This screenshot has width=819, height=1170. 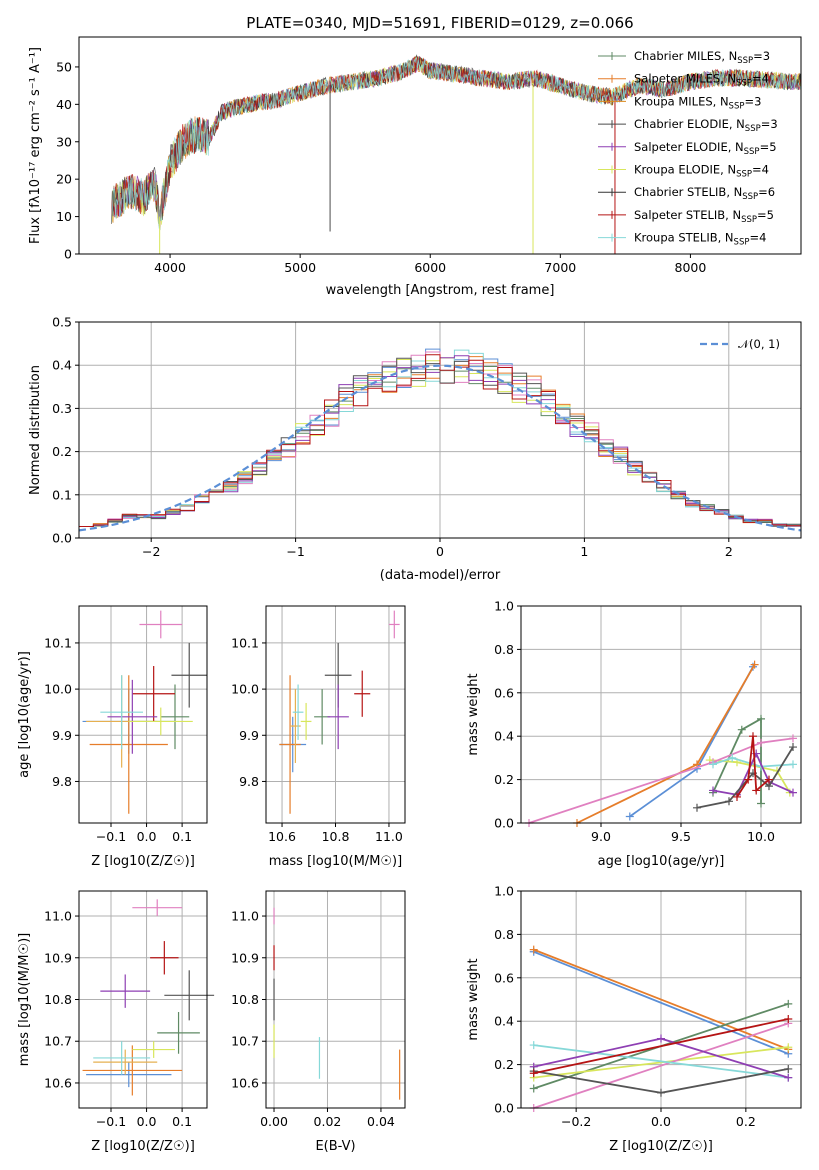 What do you see at coordinates (704, 216) in the screenshot?
I see `legend-entry: Salpeter STELIB, NSSP=5` at bounding box center [704, 216].